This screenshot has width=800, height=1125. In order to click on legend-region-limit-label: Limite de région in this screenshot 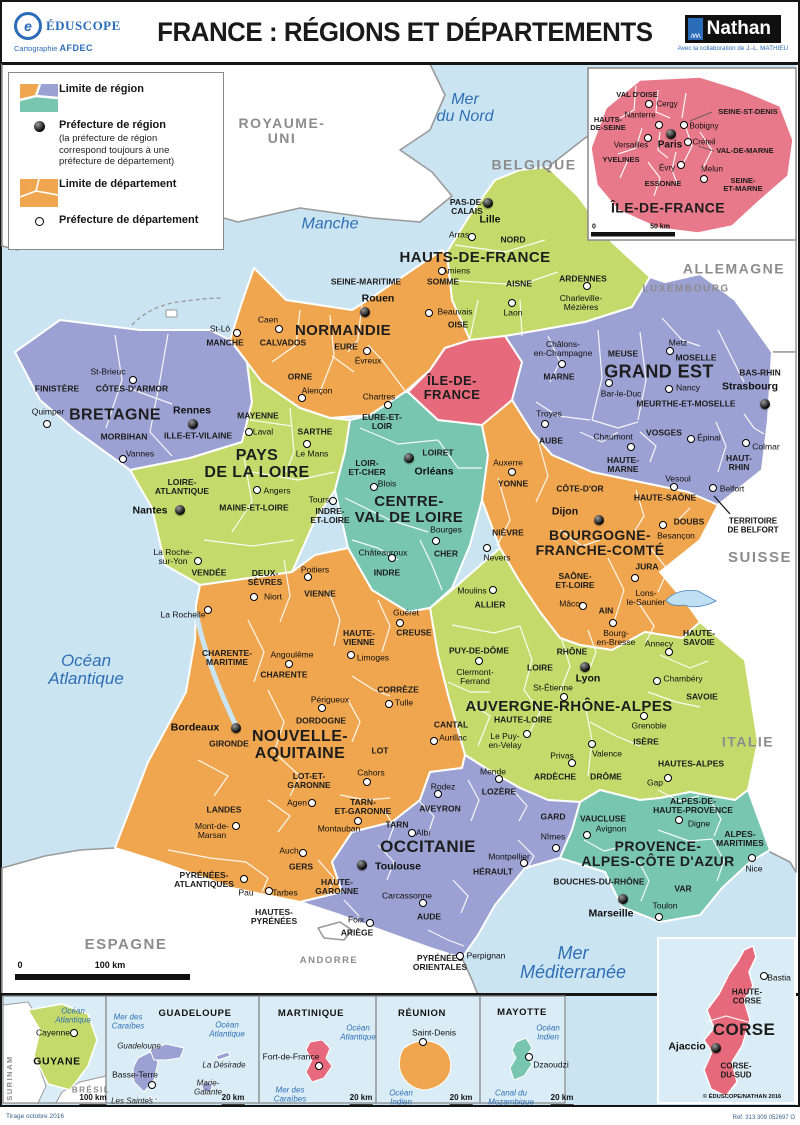, I will do `click(101, 89)`.